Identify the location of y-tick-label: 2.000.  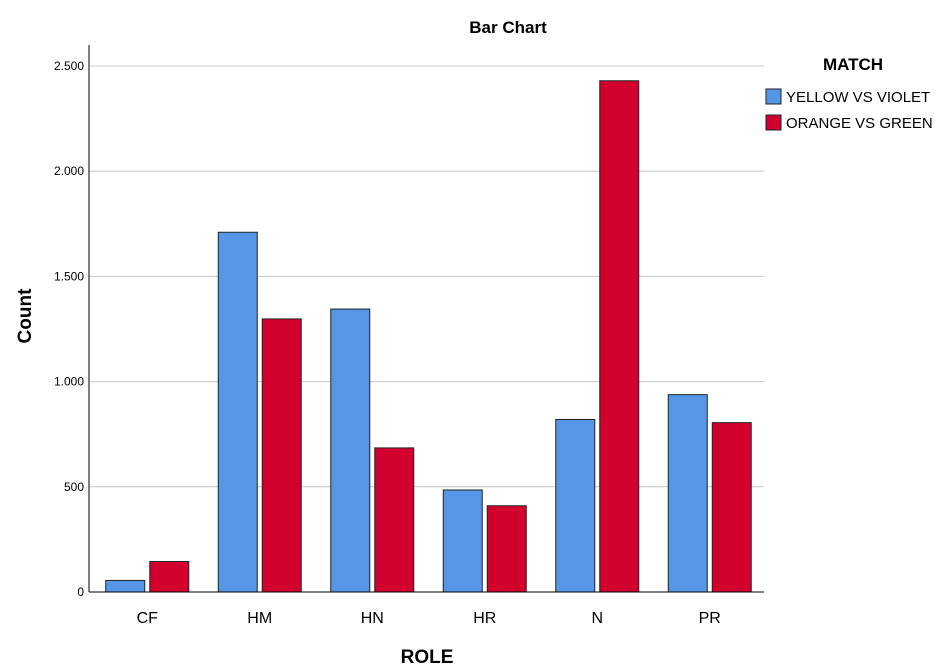
(69, 171).